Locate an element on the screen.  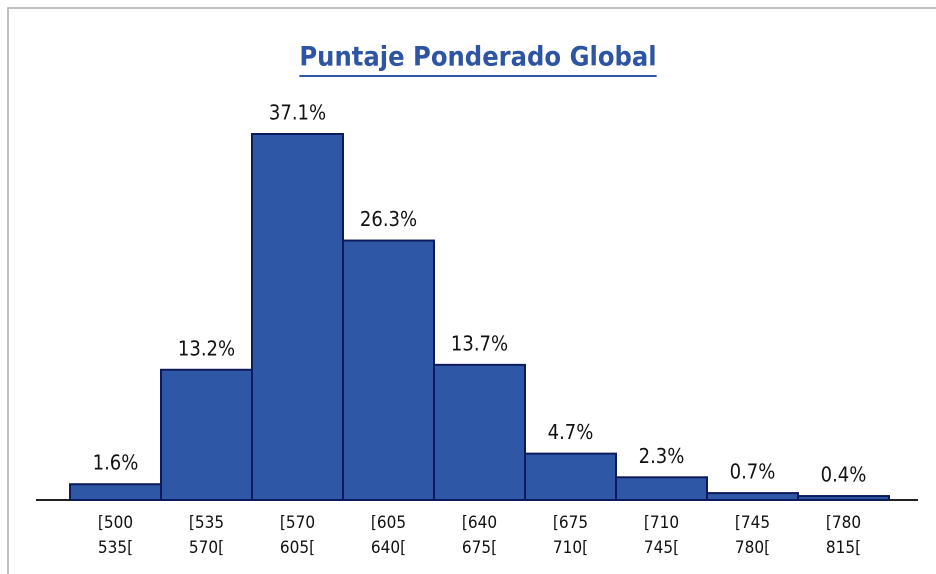
value-label: 13.2% is located at coordinates (206, 348).